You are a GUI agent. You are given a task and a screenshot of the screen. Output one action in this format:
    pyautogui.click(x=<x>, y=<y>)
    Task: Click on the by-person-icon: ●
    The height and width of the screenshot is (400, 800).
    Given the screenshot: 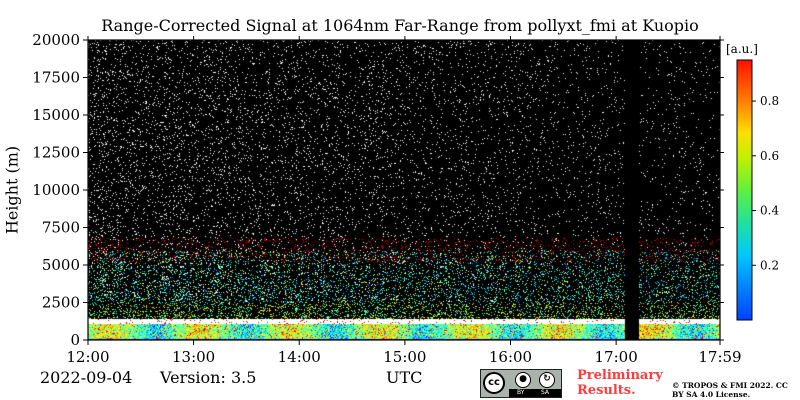 What is the action you would take?
    pyautogui.click(x=523, y=380)
    